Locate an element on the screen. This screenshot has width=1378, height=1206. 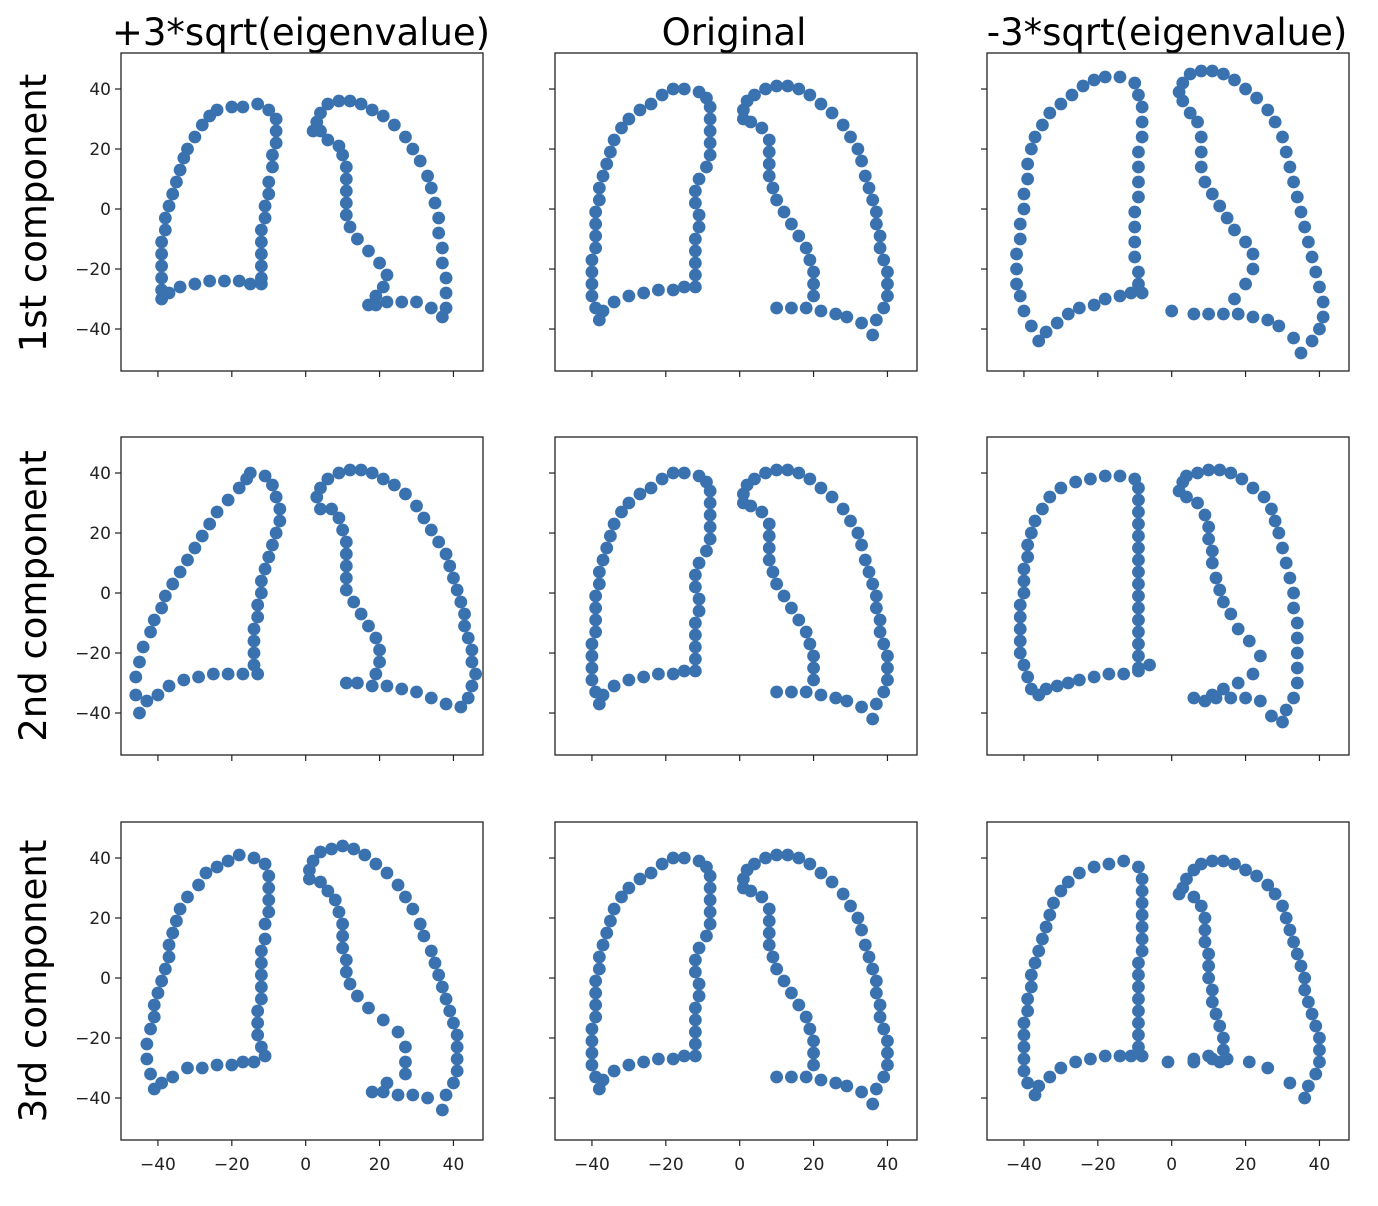
panel-r2-c2 is located at coordinates (733, 598).